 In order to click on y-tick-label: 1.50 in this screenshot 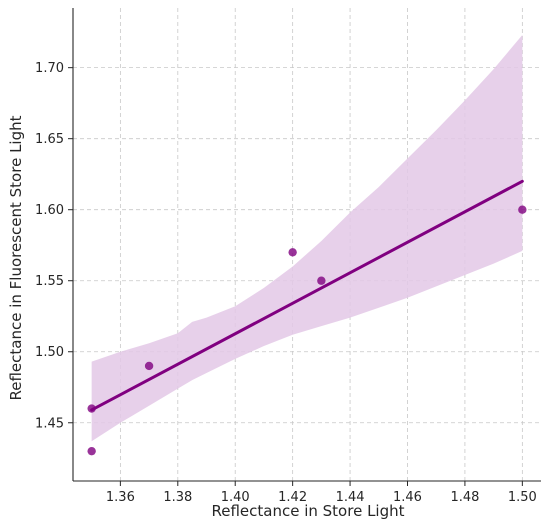, I will do `click(49, 352)`.